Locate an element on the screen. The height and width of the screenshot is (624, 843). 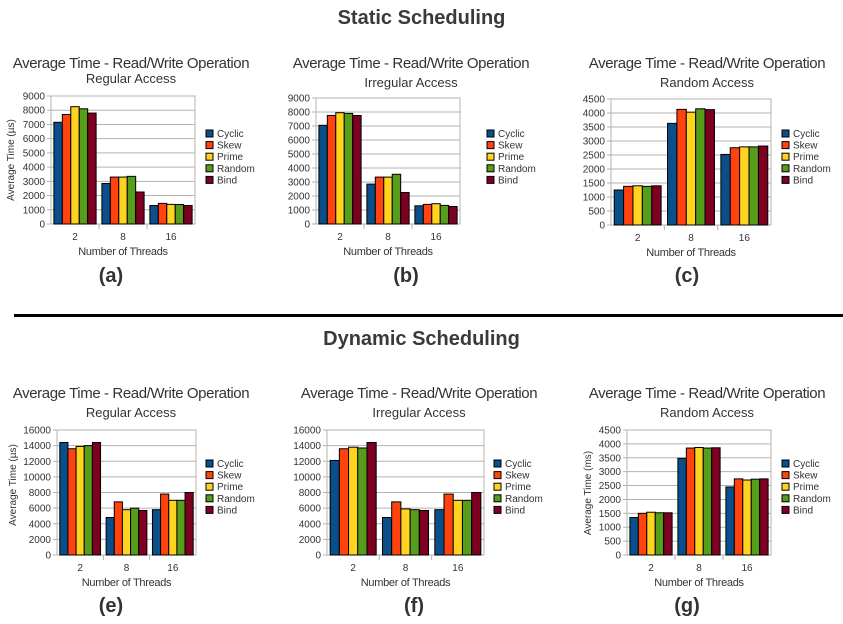
chart-f-y-tick-label: 6000 is located at coordinates (310, 509).